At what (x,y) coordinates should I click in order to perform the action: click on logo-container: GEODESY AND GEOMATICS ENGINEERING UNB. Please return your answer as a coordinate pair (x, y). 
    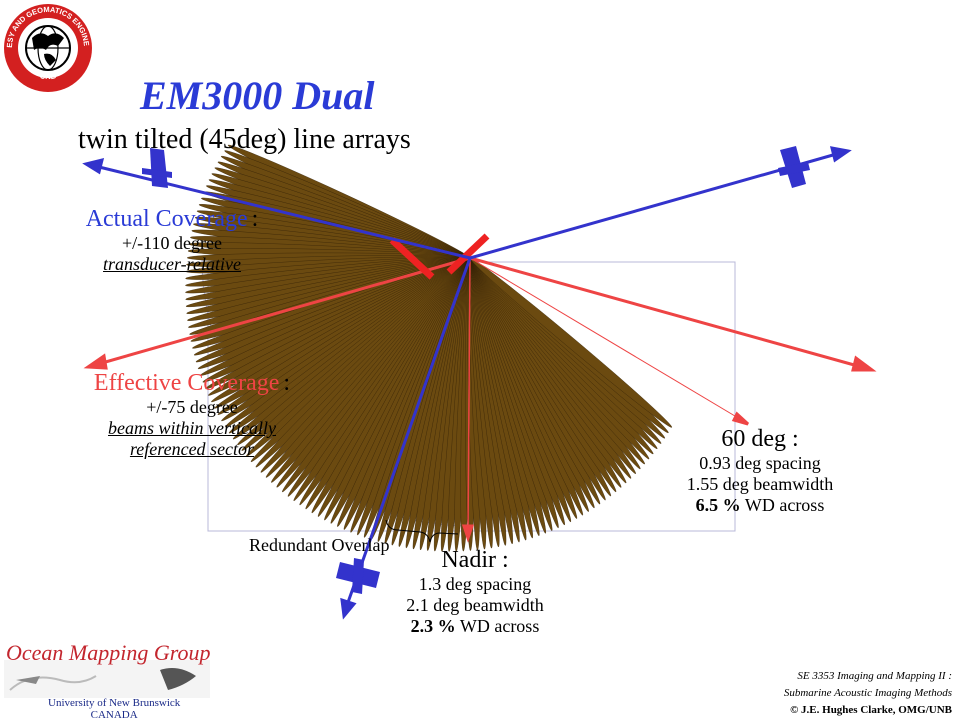
    Looking at the image, I should click on (48, 48).